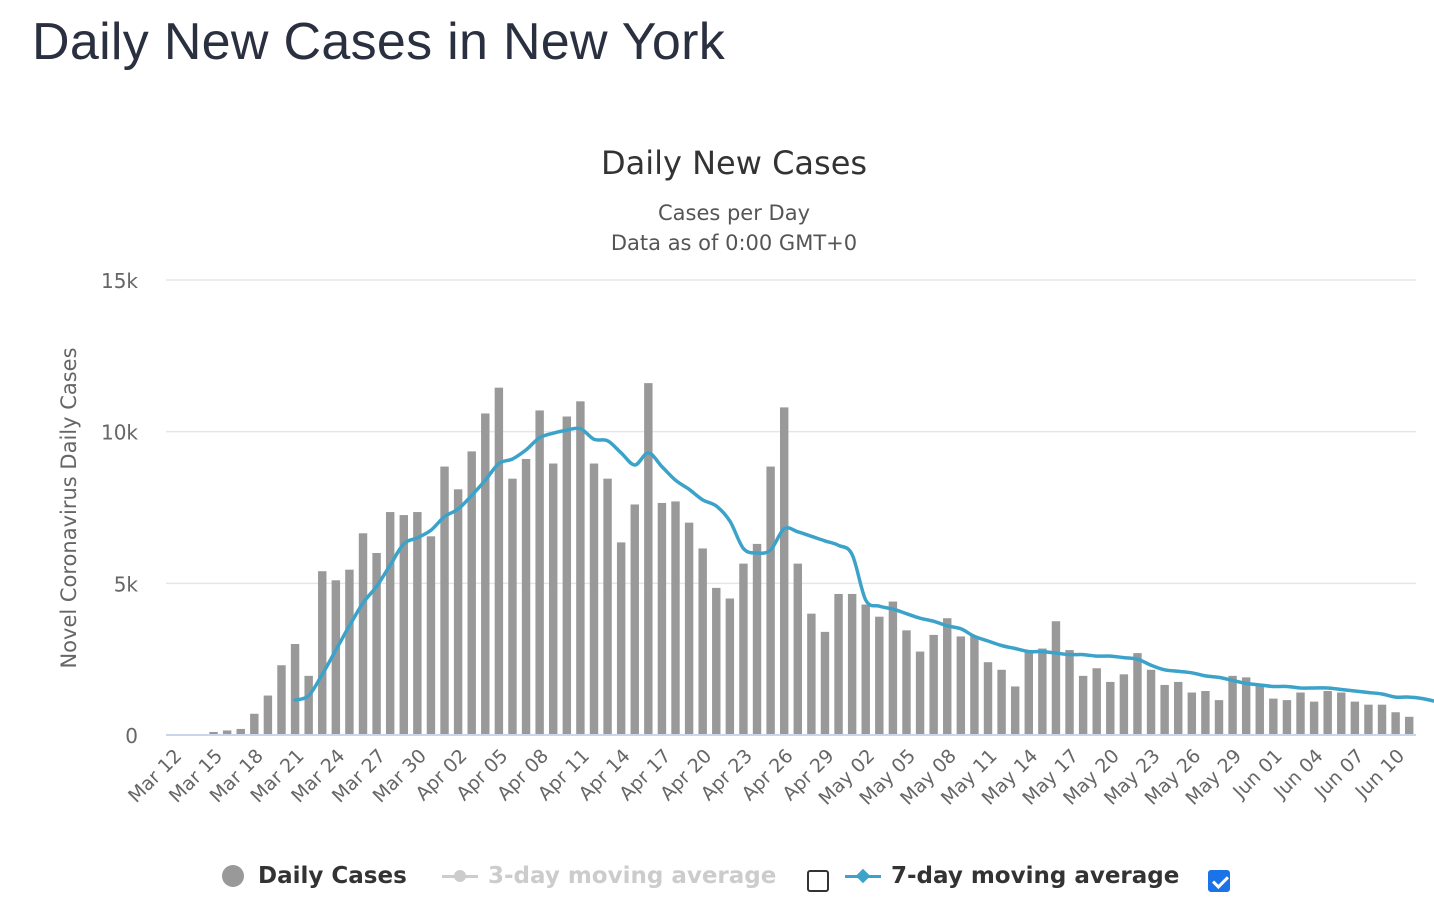 The width and height of the screenshot is (1434, 908). What do you see at coordinates (1012, 876) in the screenshot?
I see `legend-7-day-average: 7-day moving average` at bounding box center [1012, 876].